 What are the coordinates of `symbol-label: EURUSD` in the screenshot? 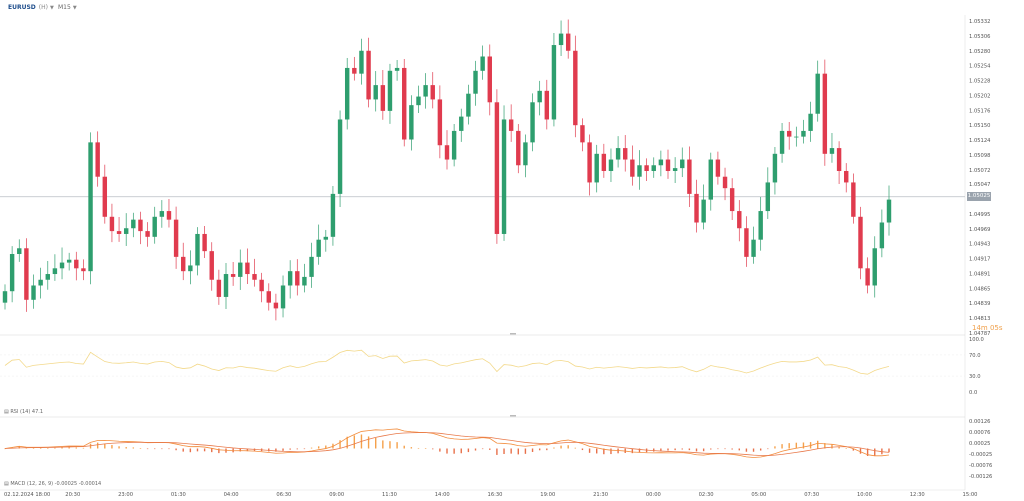 It's located at (22, 7).